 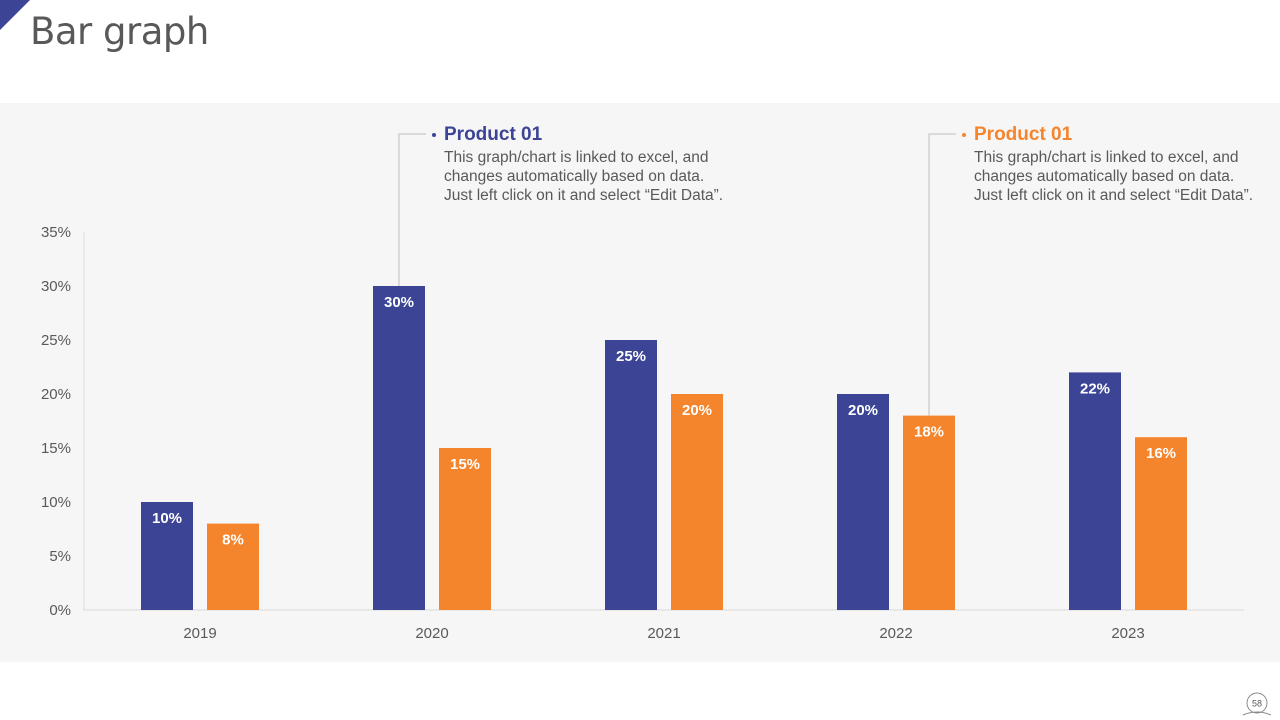 I want to click on callout-heading-b: Product 01, so click(x=1112, y=135).